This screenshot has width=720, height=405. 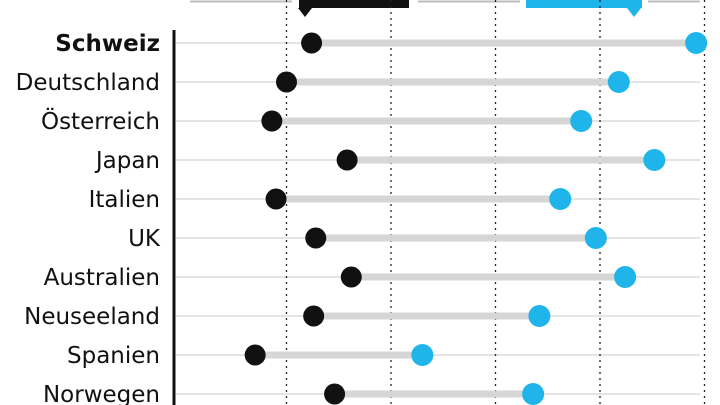 I want to click on category-label: Österreich, so click(x=100, y=121).